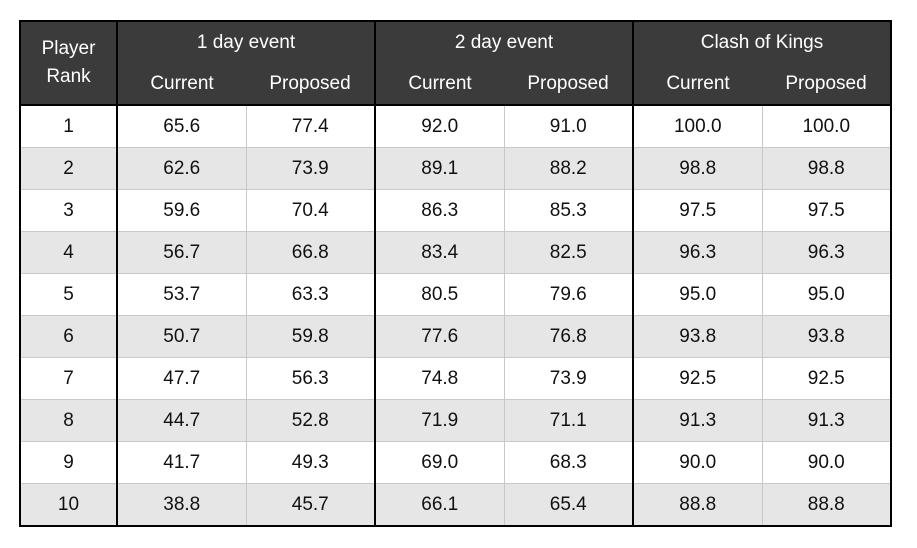  I want to click on rank-cell: 1, so click(68, 126).